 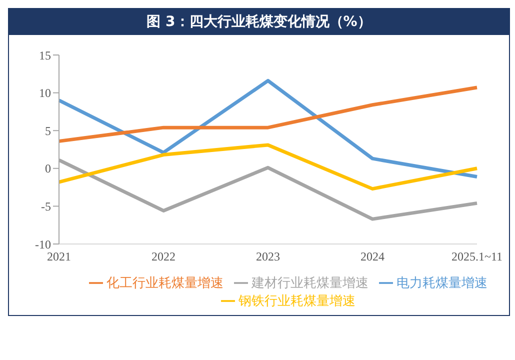 What do you see at coordinates (268, 257) in the screenshot?
I see `x-tick-label: 2023` at bounding box center [268, 257].